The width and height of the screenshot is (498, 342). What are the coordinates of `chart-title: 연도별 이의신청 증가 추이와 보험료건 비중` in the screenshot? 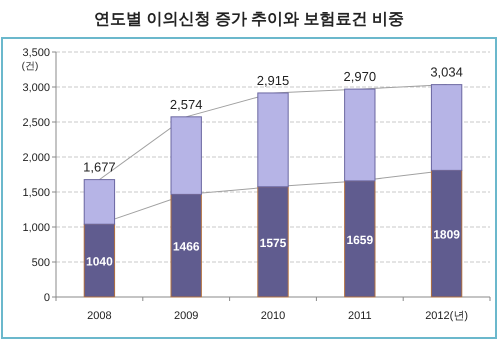 It's located at (249, 19).